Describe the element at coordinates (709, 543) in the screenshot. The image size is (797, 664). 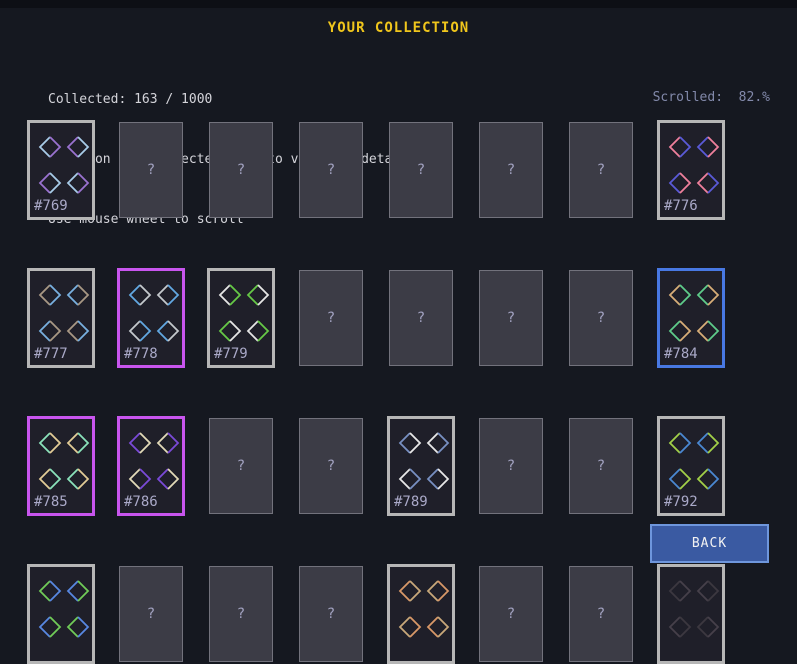
I see `back-button: BACK` at that location.